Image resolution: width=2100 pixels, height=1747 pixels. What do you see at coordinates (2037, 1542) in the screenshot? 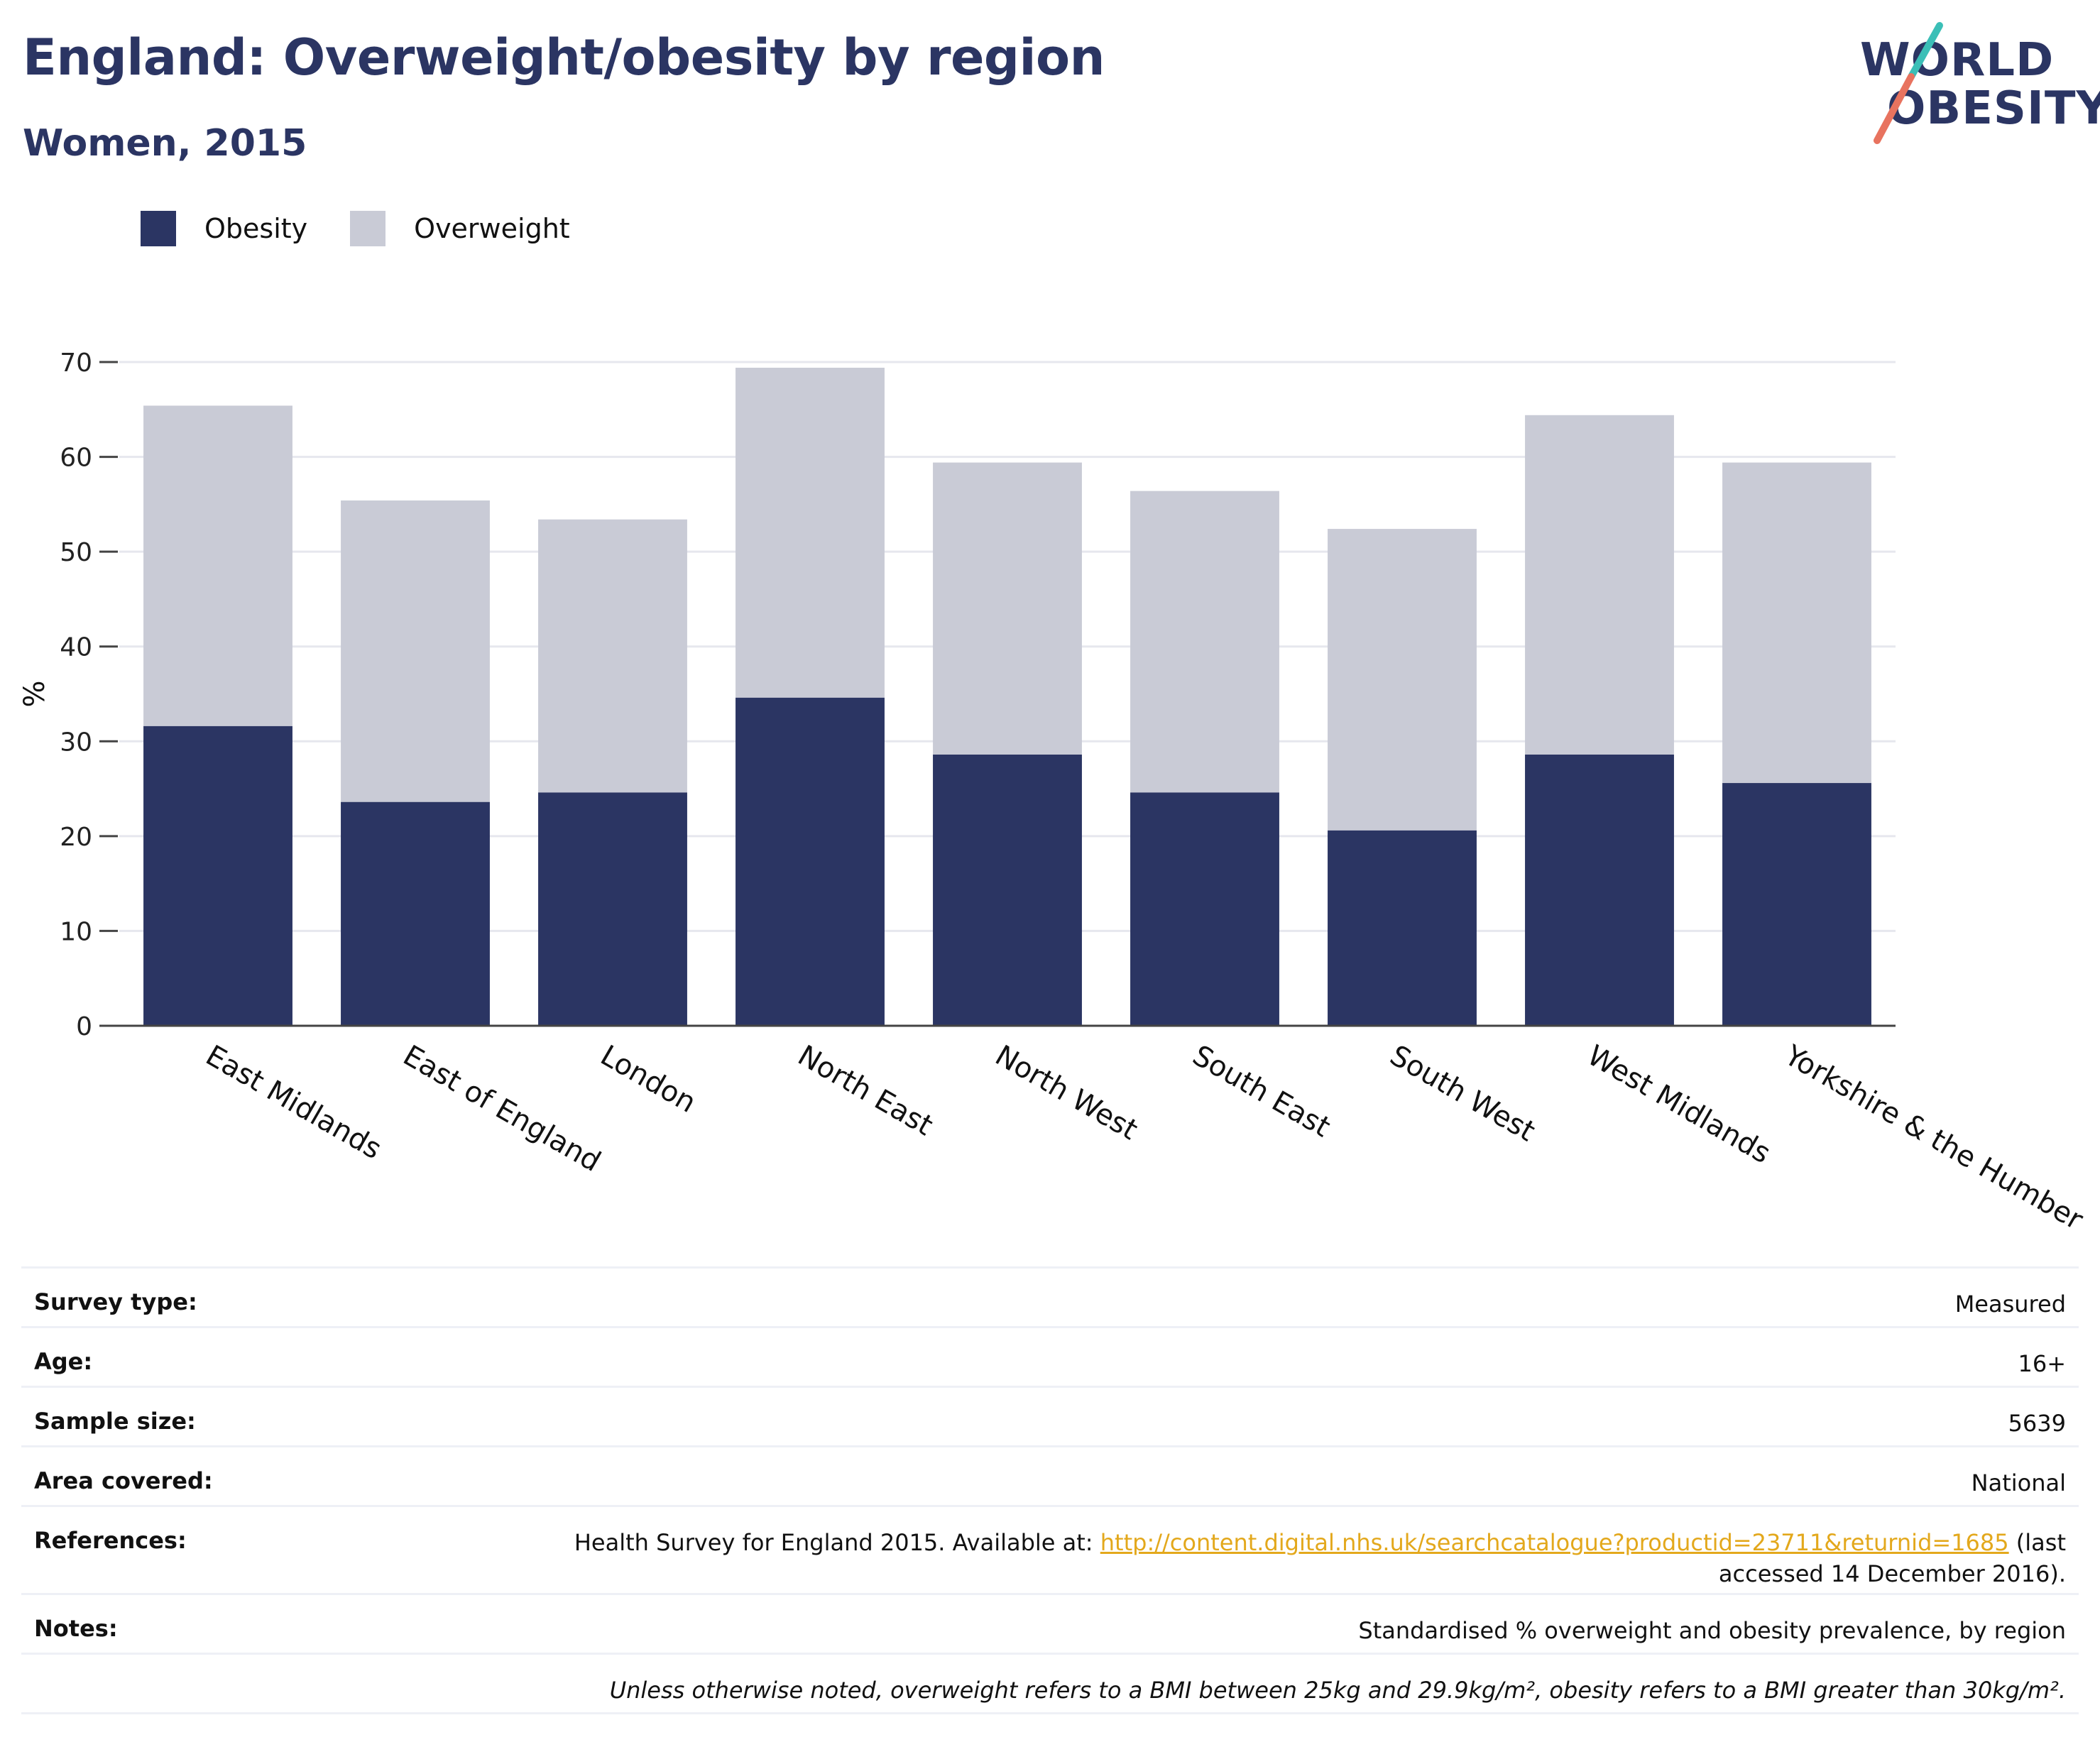
I see `references-suffix-1: (last` at bounding box center [2037, 1542].